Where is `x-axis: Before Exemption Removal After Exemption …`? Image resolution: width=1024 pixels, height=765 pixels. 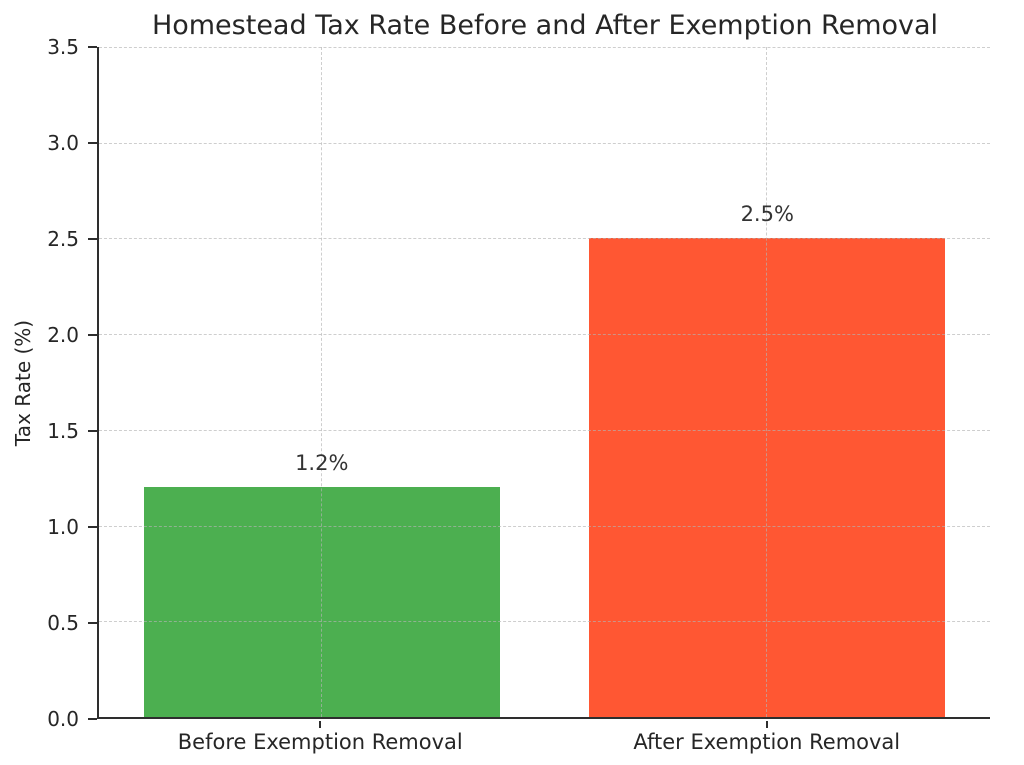
x-axis: Before Exemption Removal After Exemption … is located at coordinates (543, 741).